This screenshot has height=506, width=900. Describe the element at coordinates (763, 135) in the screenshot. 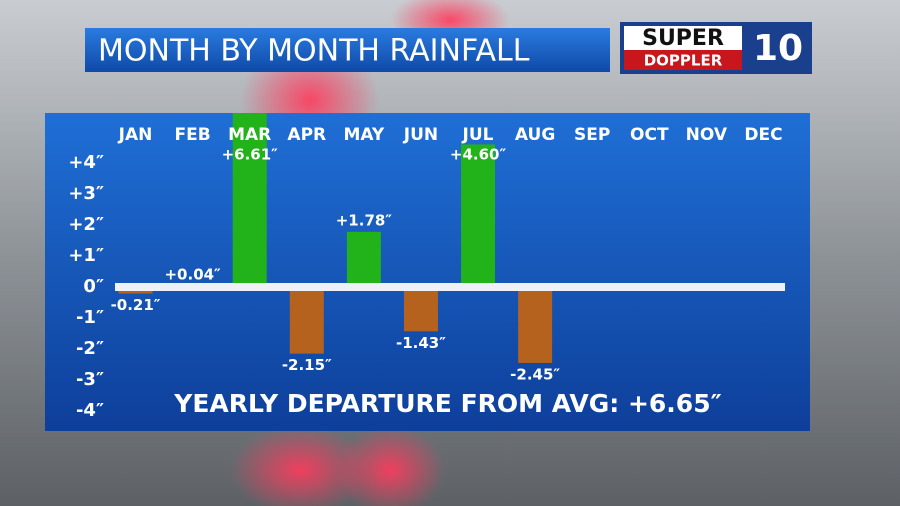

I see `x-tick-label: DEC` at that location.